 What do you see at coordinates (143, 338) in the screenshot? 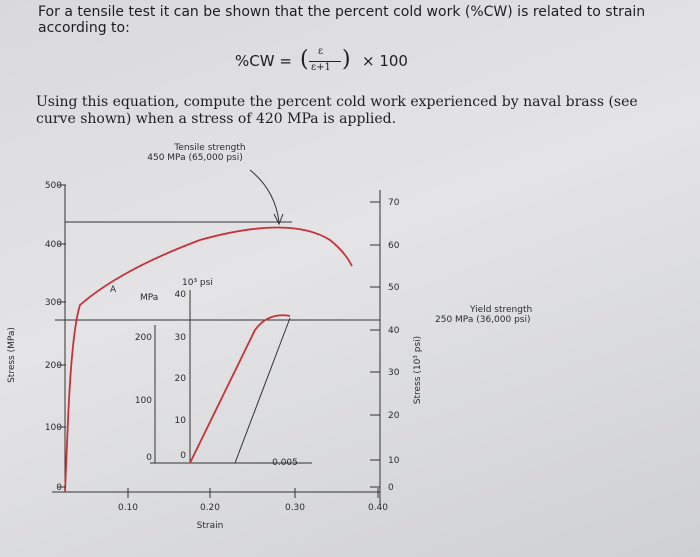
I see `inset-tick-label: 200` at bounding box center [143, 338].